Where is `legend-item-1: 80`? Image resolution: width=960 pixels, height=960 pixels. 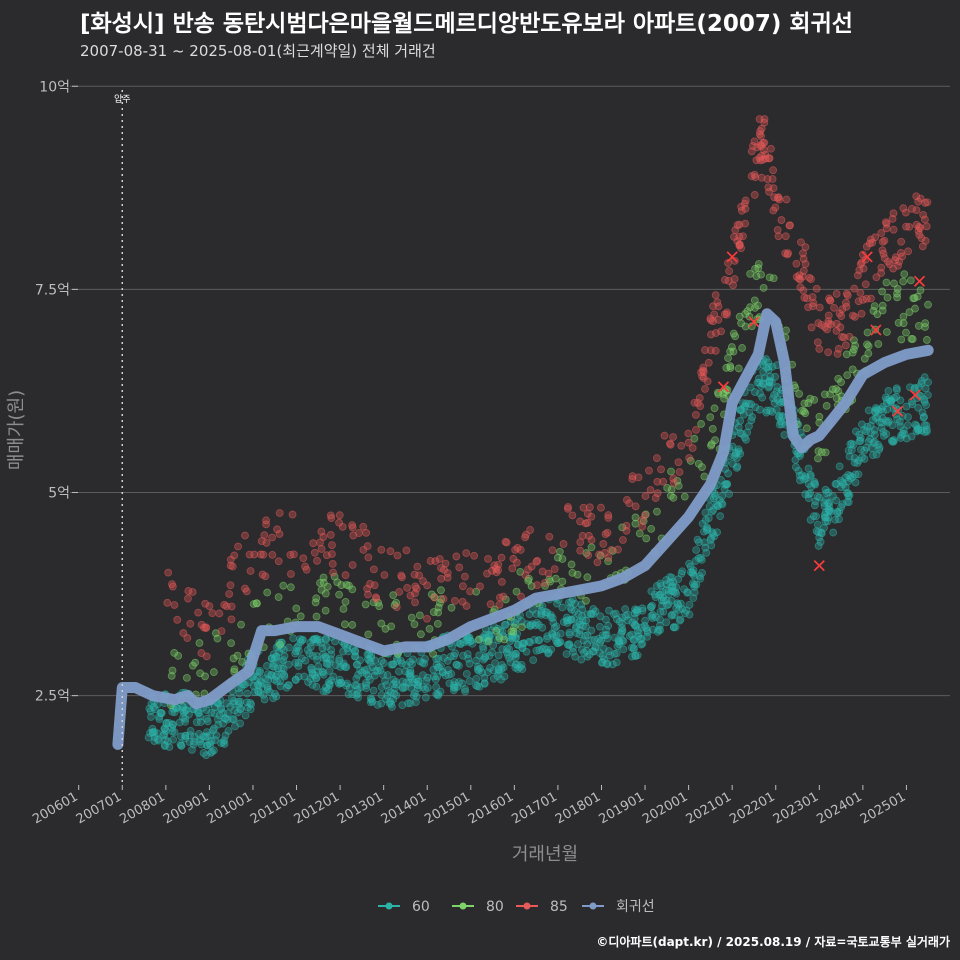
legend-item-1: 80 is located at coordinates (478, 907).